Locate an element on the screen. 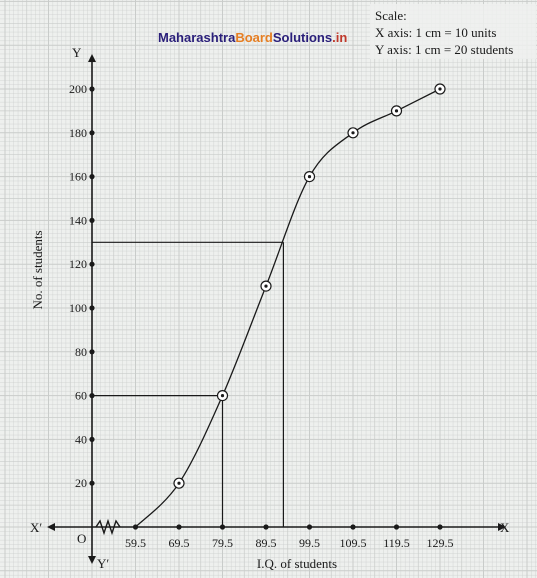 The height and width of the screenshot is (578, 537). watermark: MaharashtraBoardSolutions.in is located at coordinates (252, 37).